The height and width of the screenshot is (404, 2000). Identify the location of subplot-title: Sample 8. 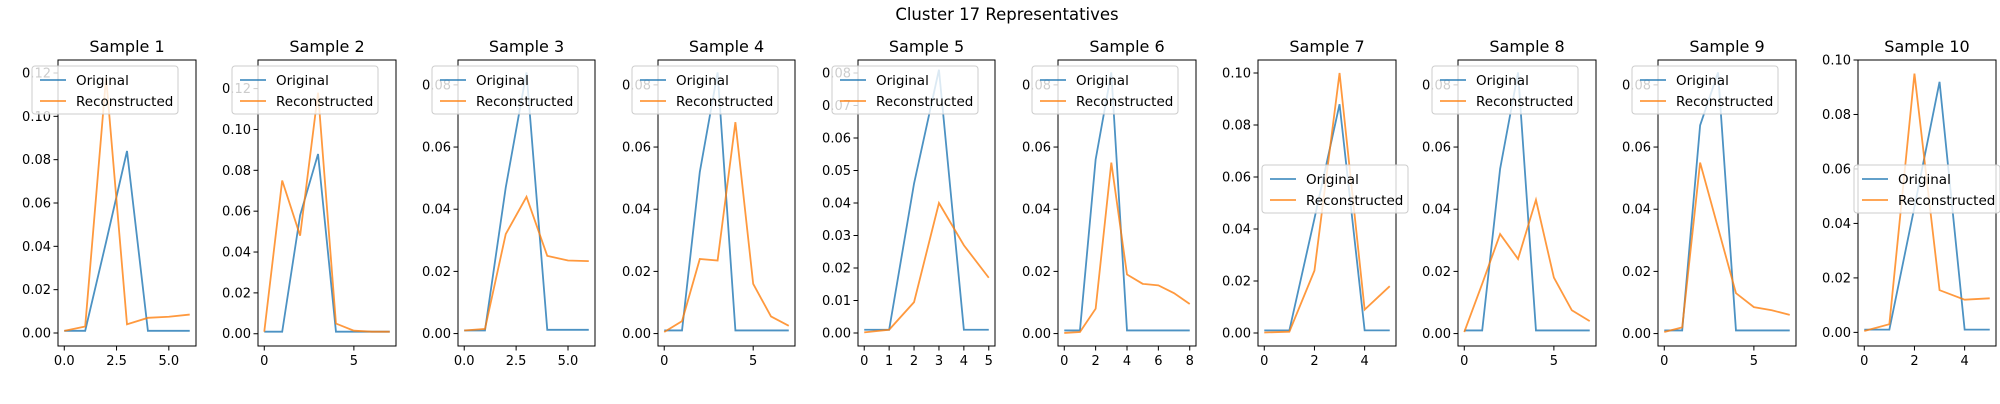
(1526, 46).